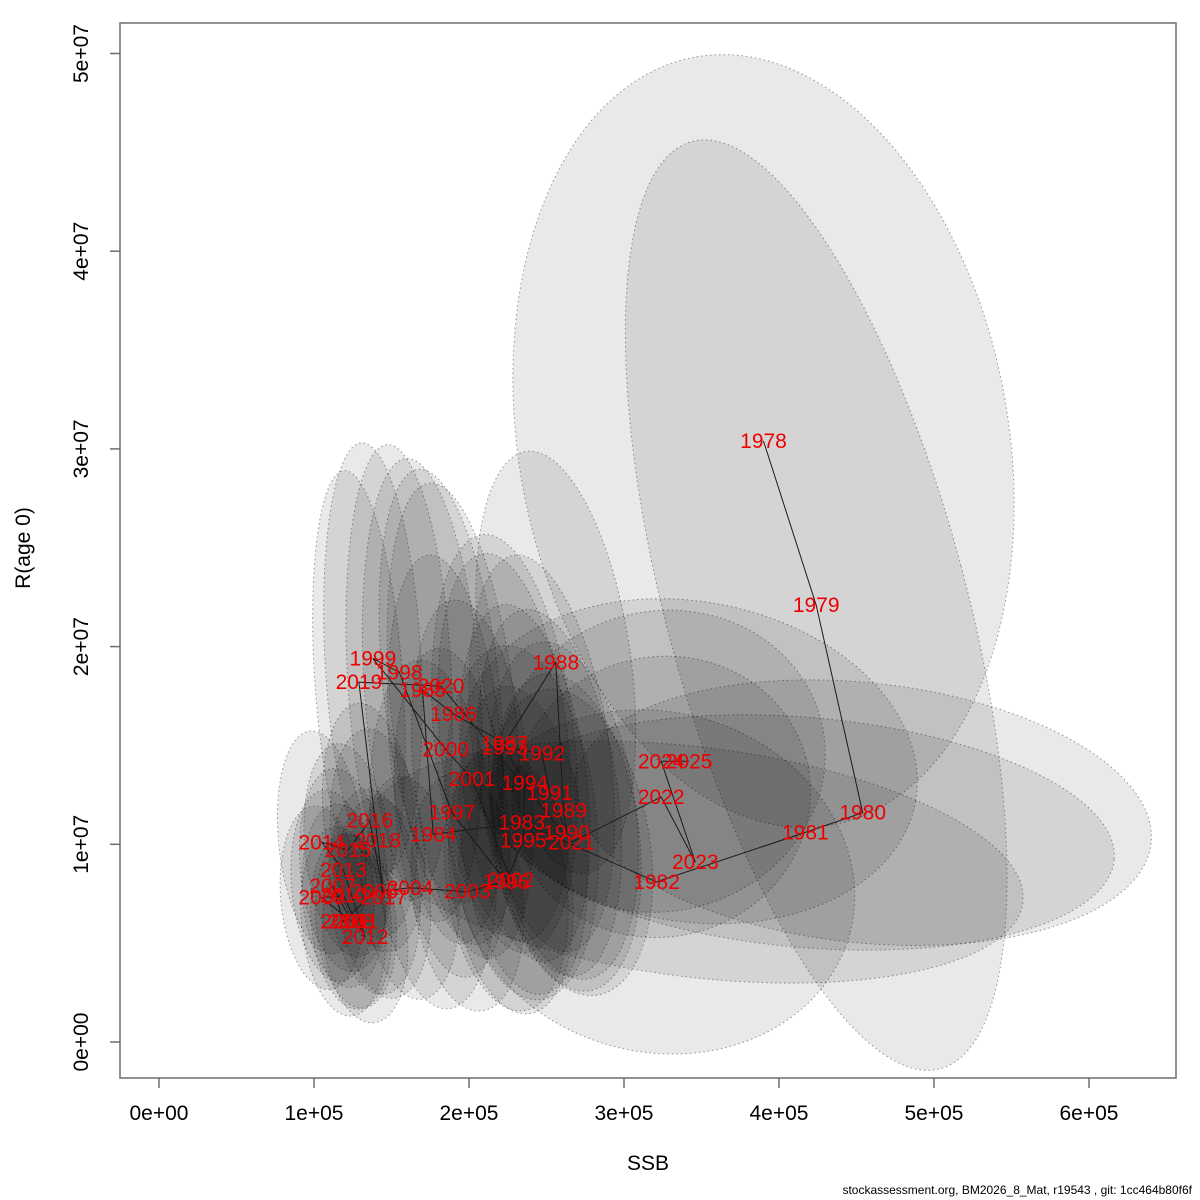 The height and width of the screenshot is (1200, 1200). What do you see at coordinates (506, 882) in the screenshot?
I see `year-label-1996: 1996` at bounding box center [506, 882].